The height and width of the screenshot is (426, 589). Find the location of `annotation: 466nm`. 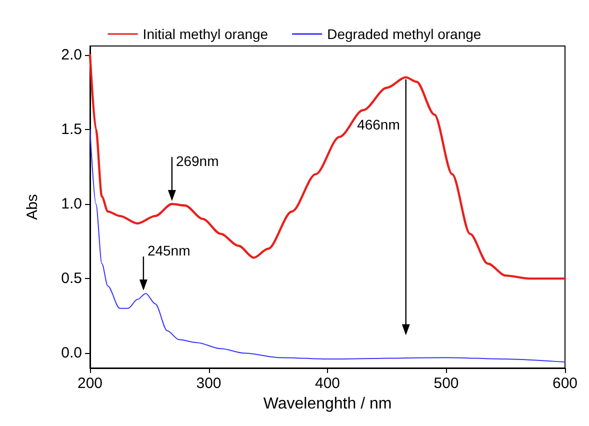

annotation: 466nm is located at coordinates (378, 124).